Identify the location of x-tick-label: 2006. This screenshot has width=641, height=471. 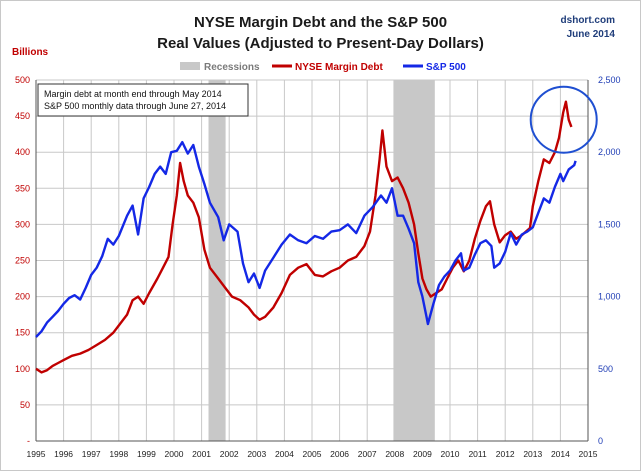
(339, 454).